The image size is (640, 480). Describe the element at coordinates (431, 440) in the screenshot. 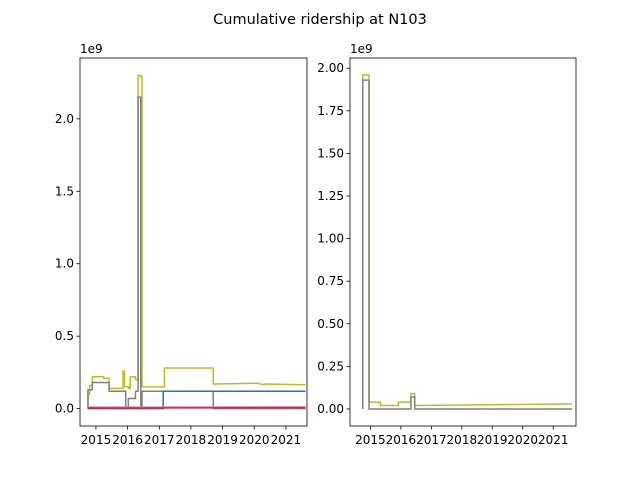

I see `right-x-tick-label: 2017` at that location.